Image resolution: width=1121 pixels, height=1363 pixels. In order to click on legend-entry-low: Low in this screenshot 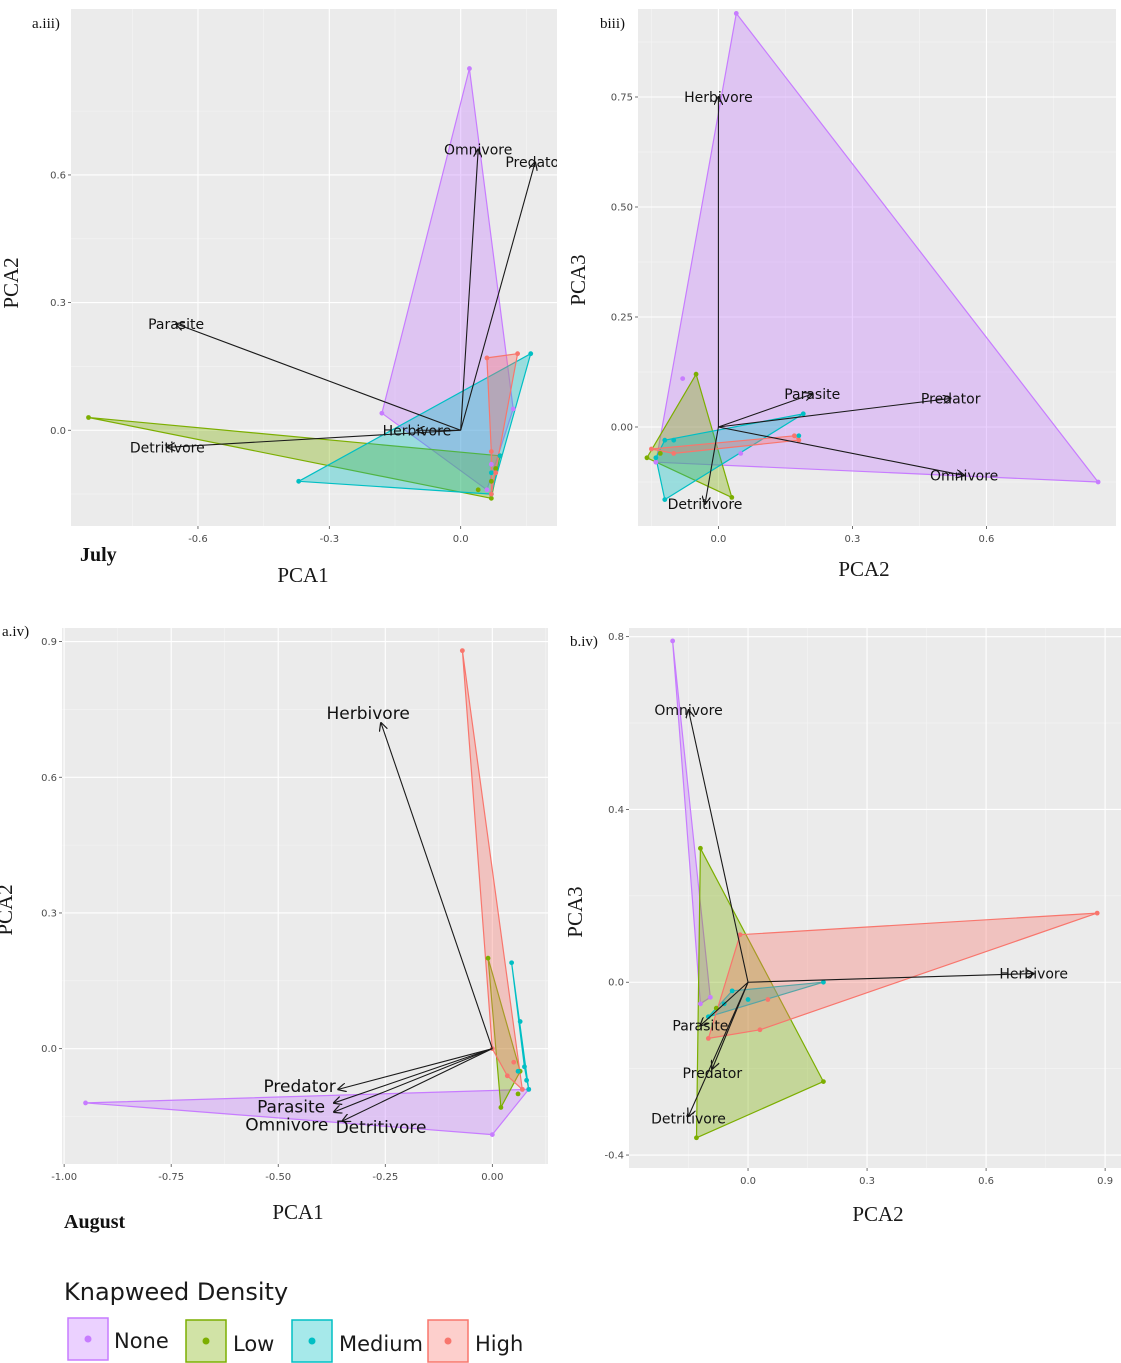, I will do `click(229, 1341)`.